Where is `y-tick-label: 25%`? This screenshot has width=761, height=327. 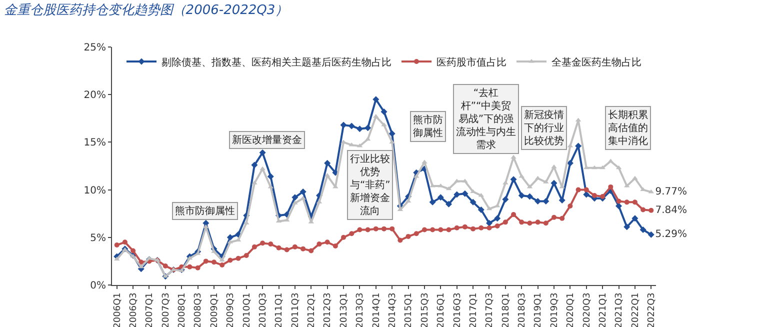
y-tick-label: 25% is located at coordinates (95, 48).